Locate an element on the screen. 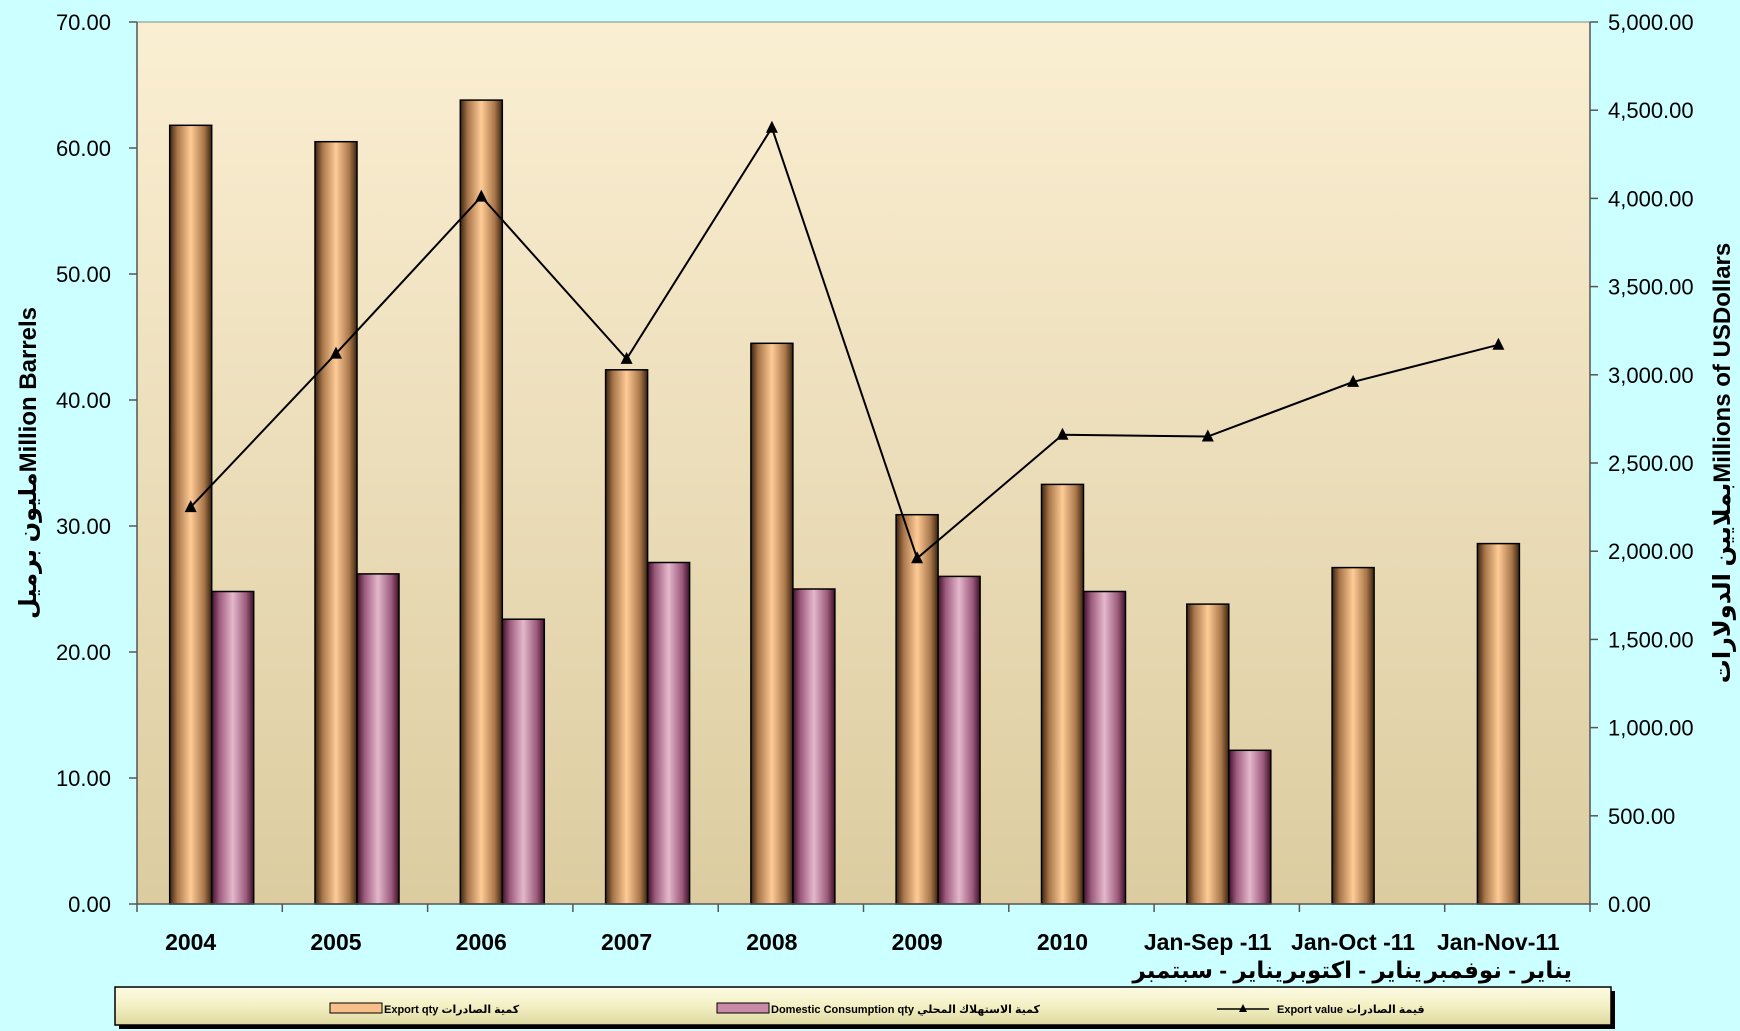 The height and width of the screenshot is (1031, 1740). x-tick-label: Jan-Sep -11 is located at coordinates (1208, 942).